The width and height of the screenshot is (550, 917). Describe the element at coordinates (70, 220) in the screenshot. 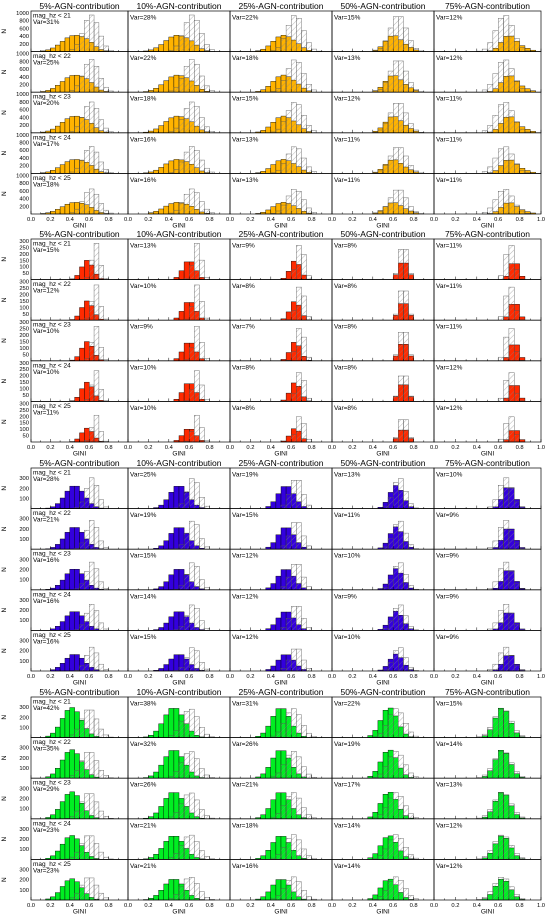

I see `x-tick-label: 0.4` at that location.